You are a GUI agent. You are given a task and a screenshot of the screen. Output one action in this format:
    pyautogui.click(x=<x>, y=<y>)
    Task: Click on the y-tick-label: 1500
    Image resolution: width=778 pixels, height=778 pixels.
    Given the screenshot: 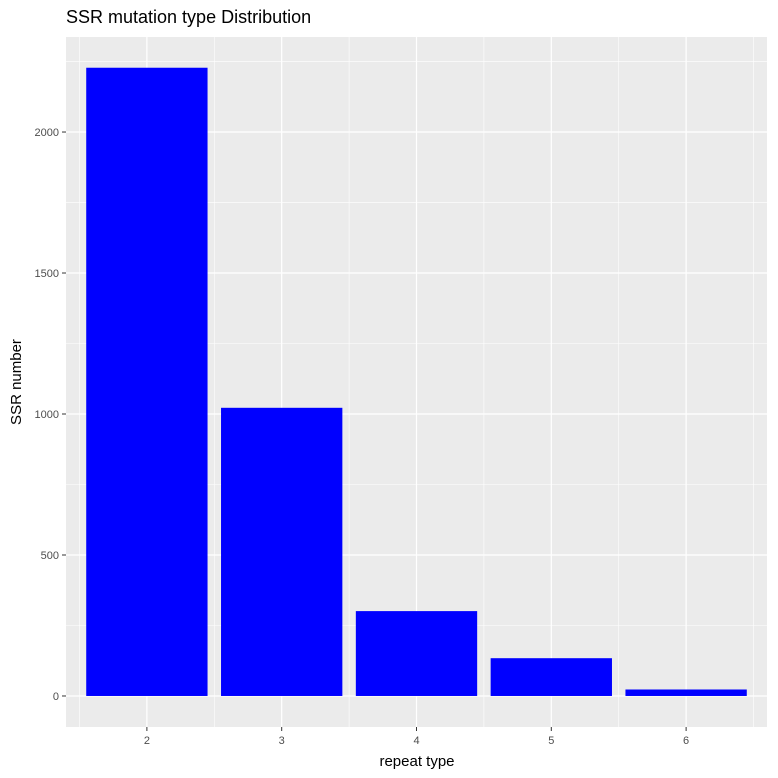 What is the action you would take?
    pyautogui.click(x=47, y=274)
    